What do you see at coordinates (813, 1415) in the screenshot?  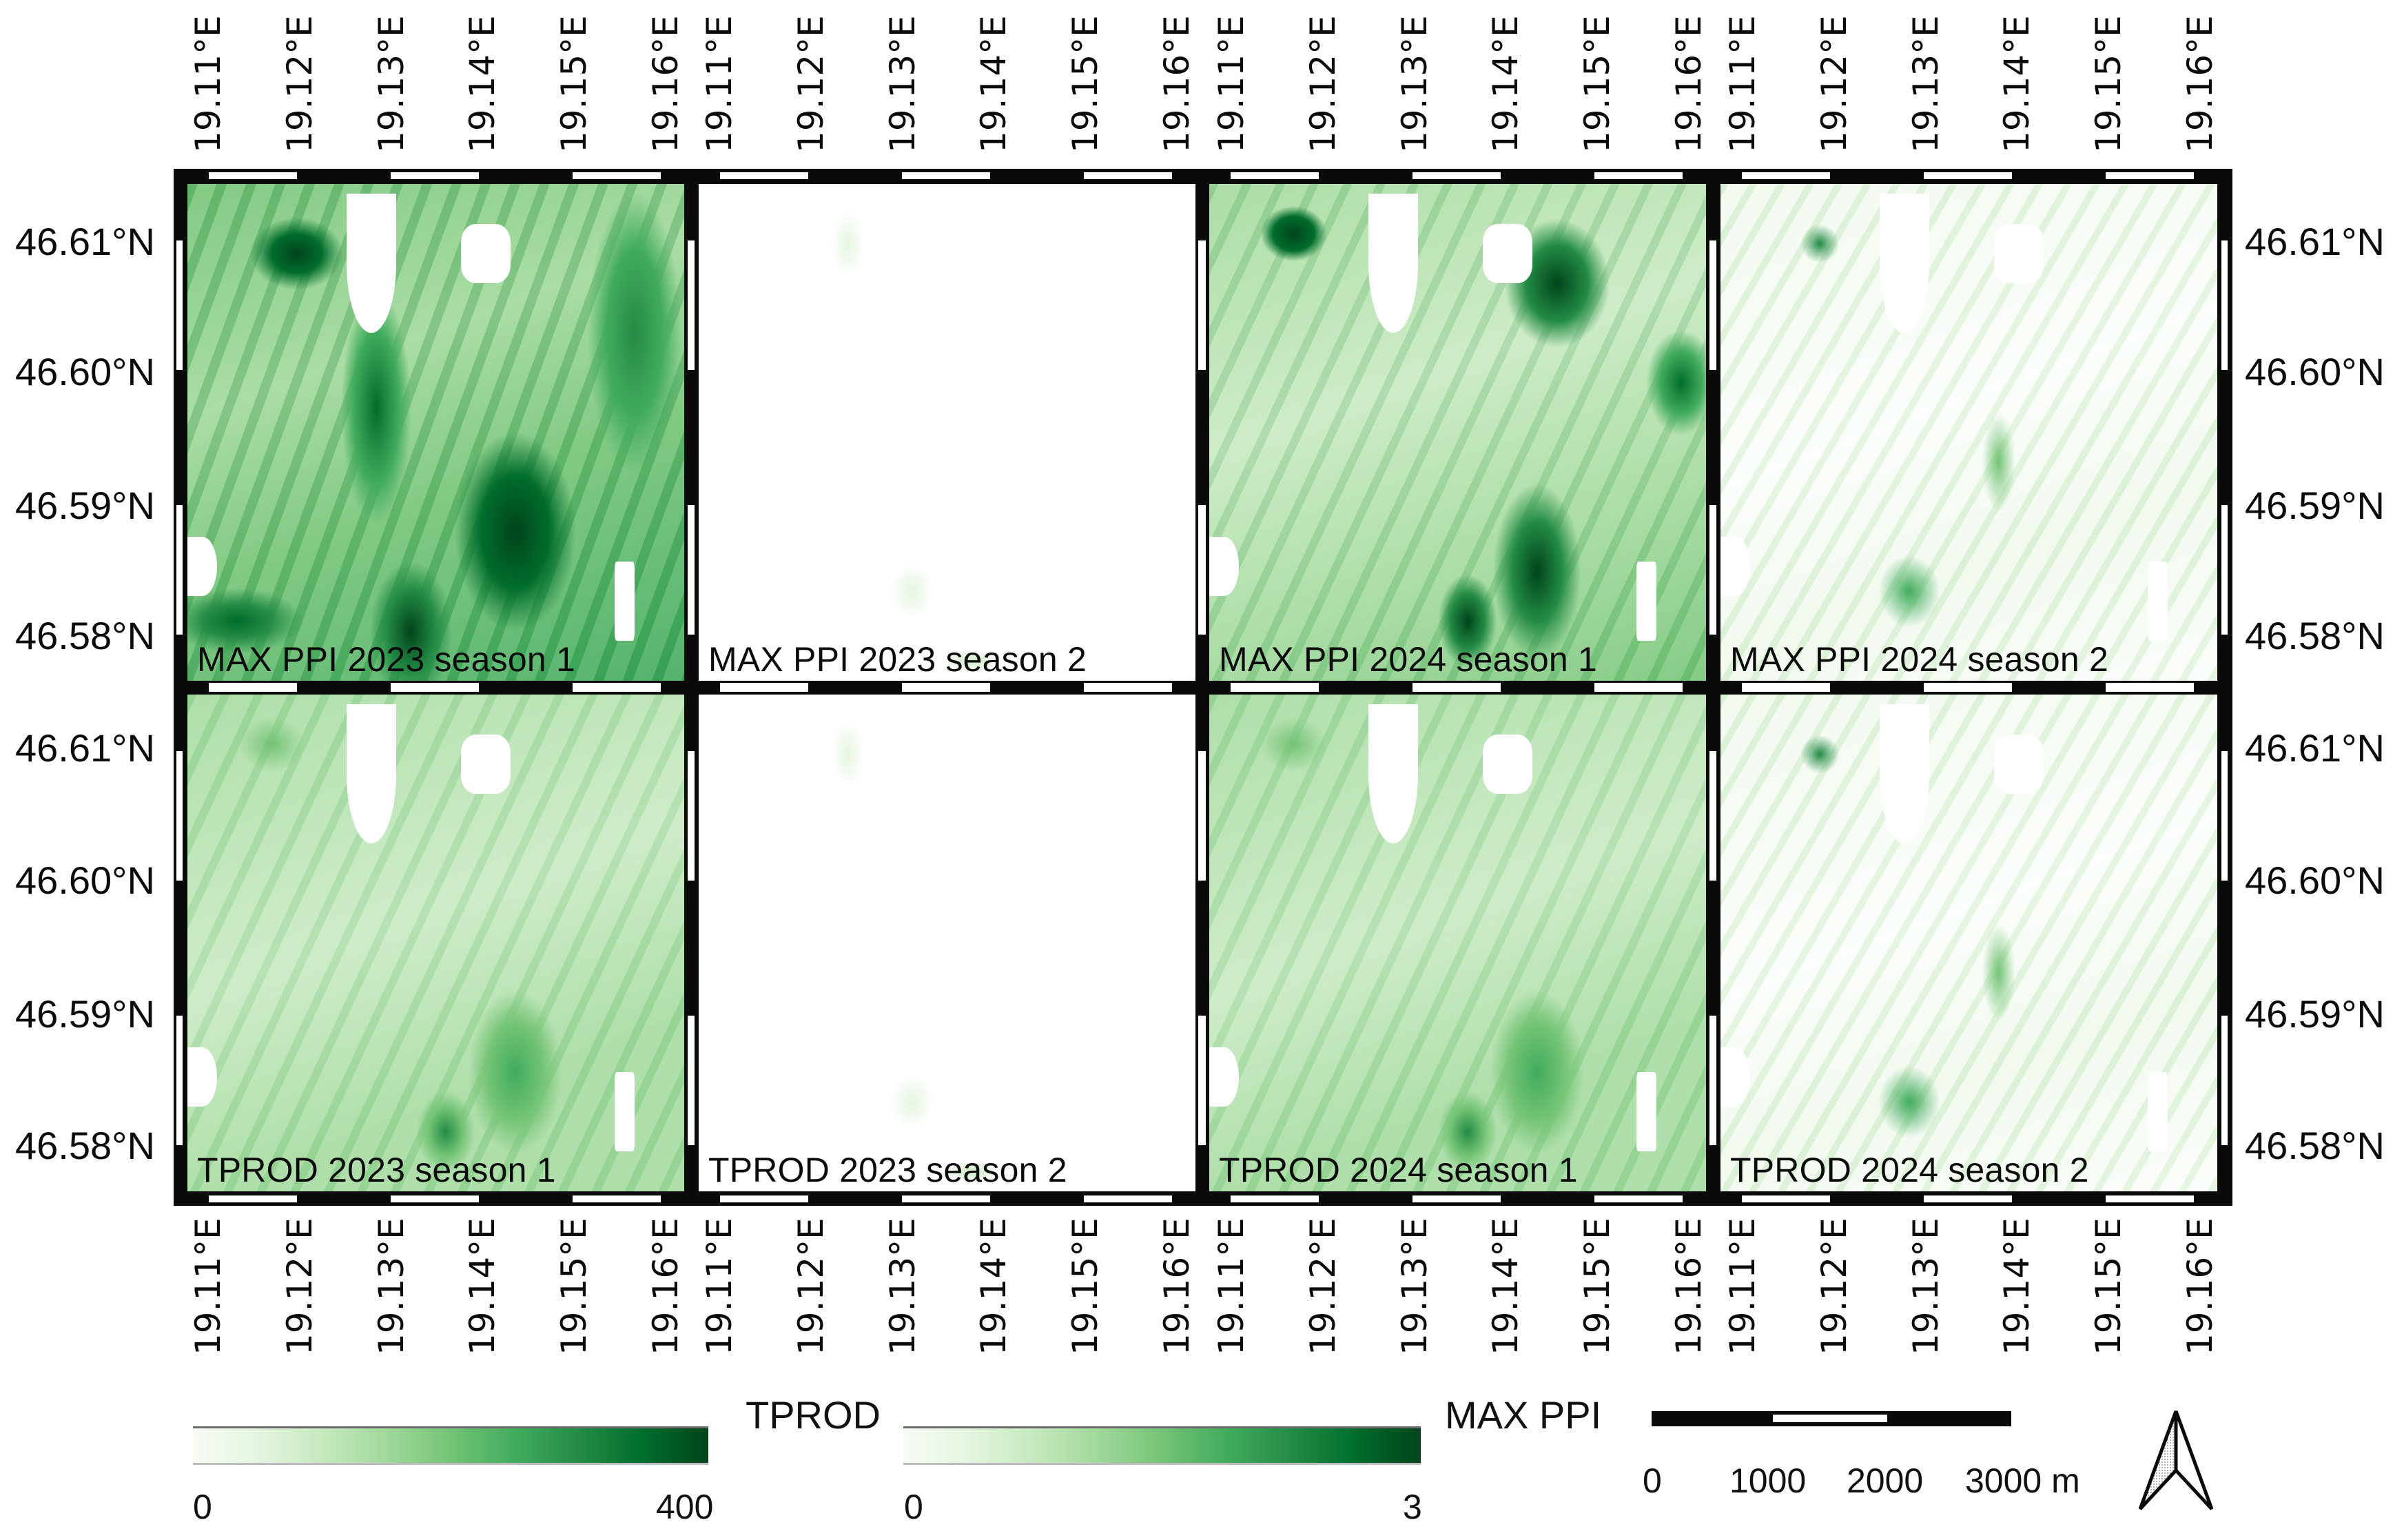 I see `tprod-legend-title: TPROD` at bounding box center [813, 1415].